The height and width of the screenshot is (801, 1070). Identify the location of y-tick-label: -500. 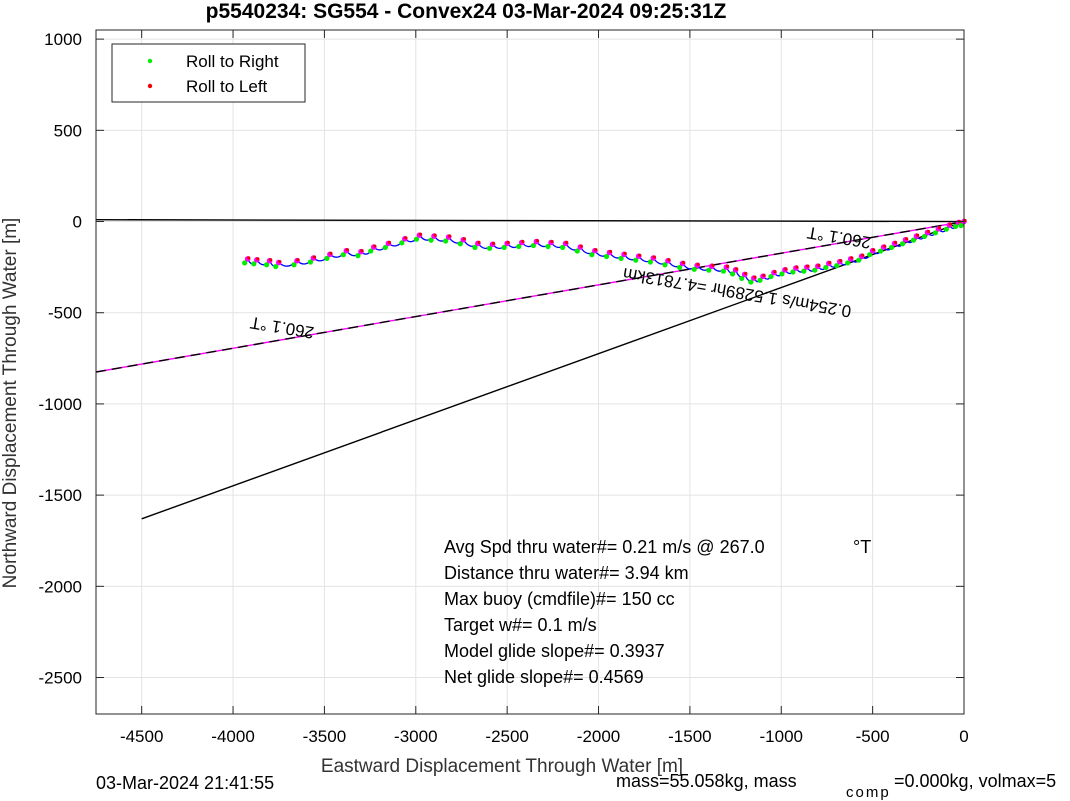
(65, 313).